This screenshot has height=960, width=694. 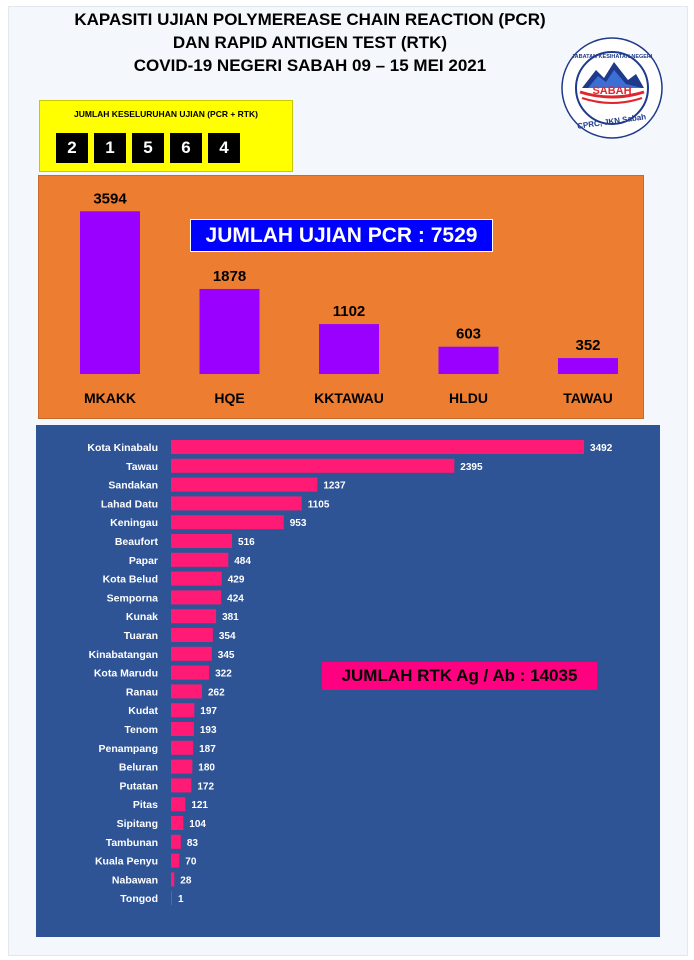 What do you see at coordinates (193, 843) in the screenshot?
I see `rtk-value-label: 83` at bounding box center [193, 843].